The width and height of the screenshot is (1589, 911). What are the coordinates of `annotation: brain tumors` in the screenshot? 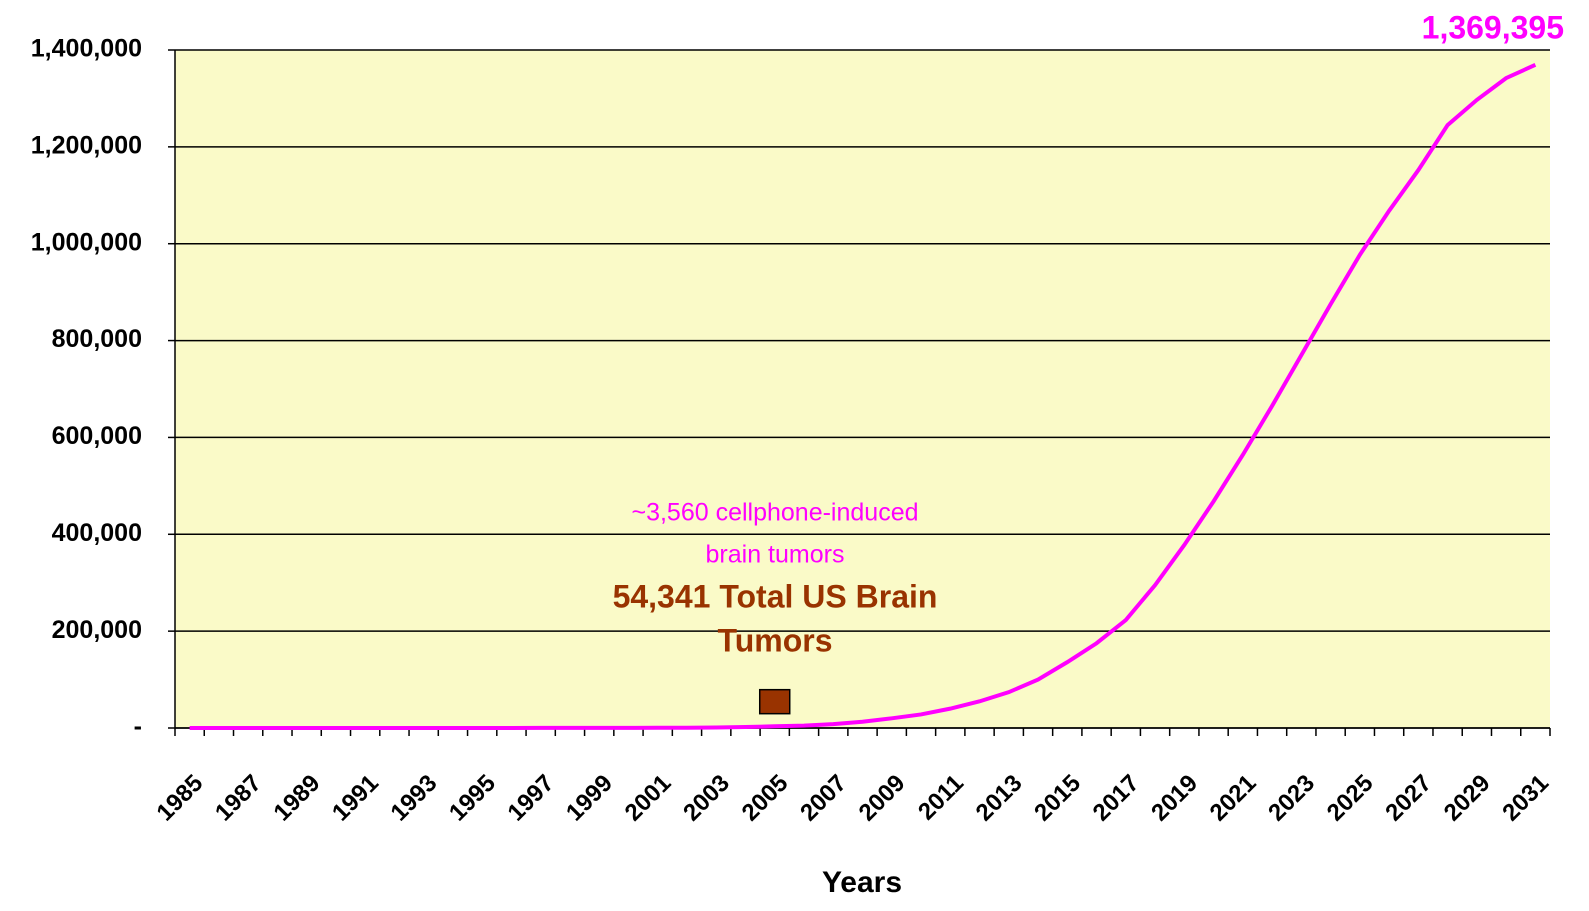 It's located at (775, 555).